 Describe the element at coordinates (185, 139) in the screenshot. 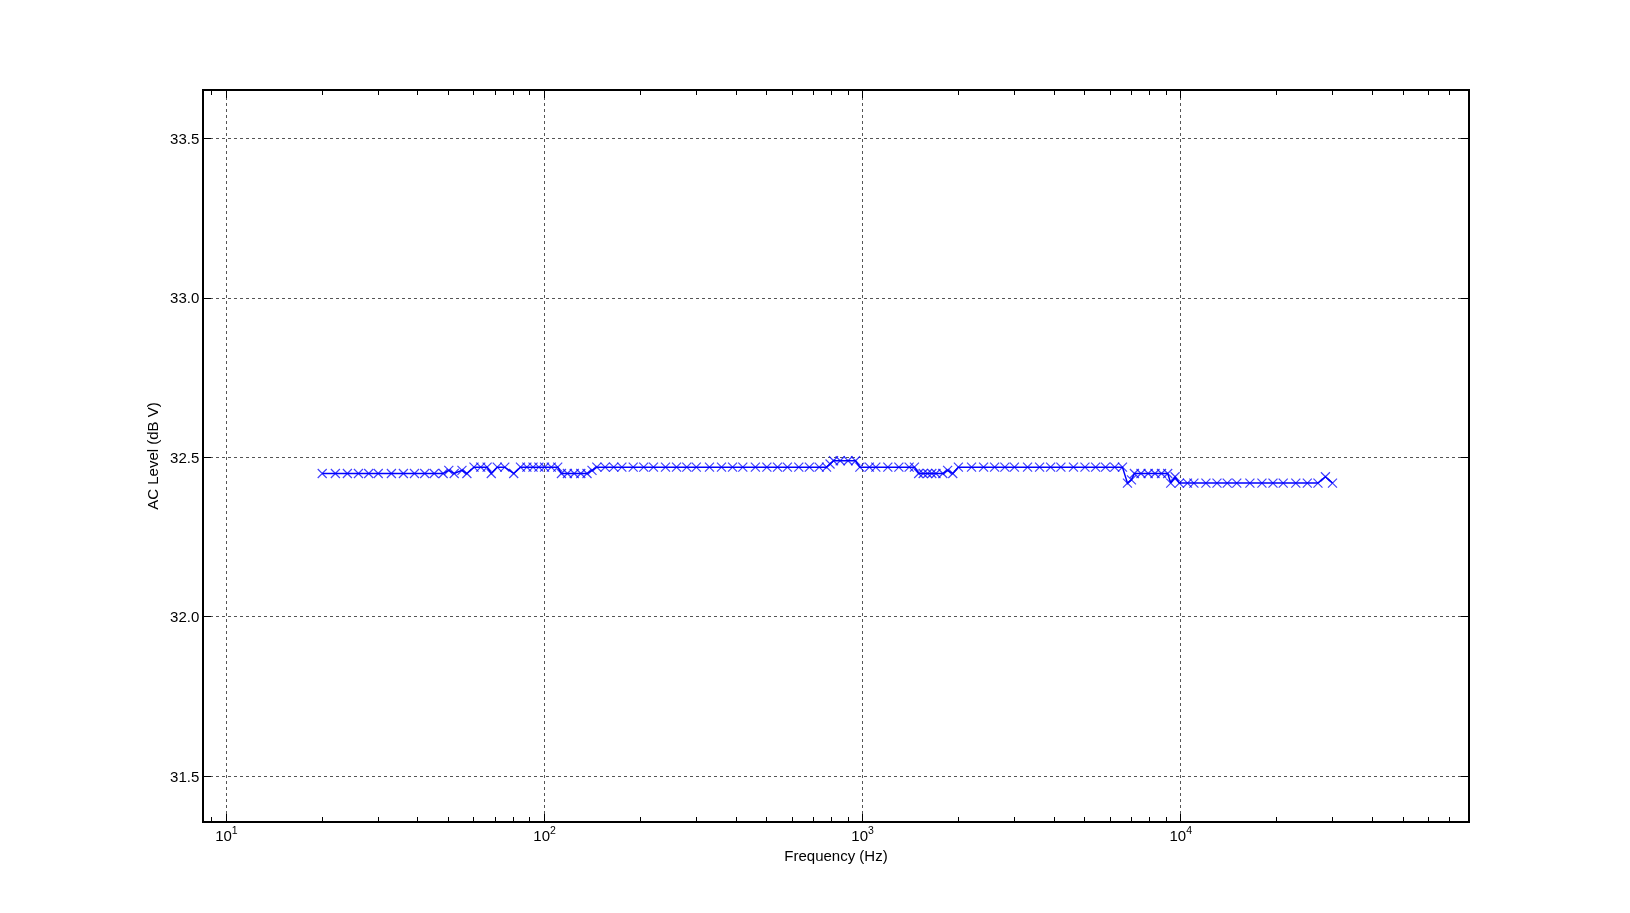

I see `y-tick-label: 33.5` at that location.